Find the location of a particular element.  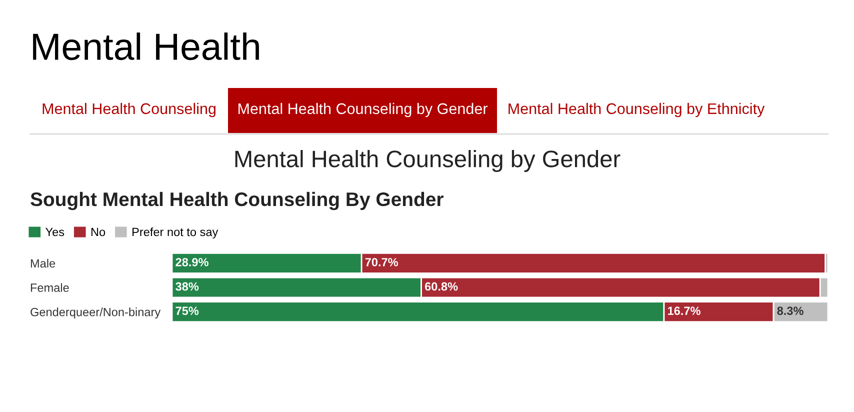

data-label: 16.7% is located at coordinates (684, 310).